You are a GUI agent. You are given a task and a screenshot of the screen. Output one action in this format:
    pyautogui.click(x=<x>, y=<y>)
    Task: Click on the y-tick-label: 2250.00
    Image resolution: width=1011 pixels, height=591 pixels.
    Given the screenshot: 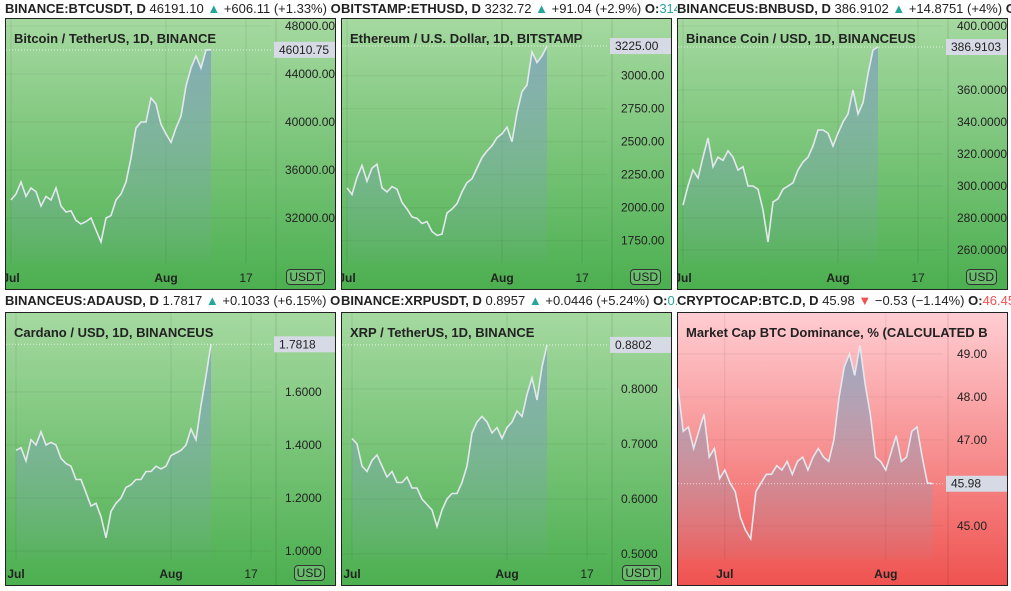 What is the action you would take?
    pyautogui.click(x=643, y=175)
    